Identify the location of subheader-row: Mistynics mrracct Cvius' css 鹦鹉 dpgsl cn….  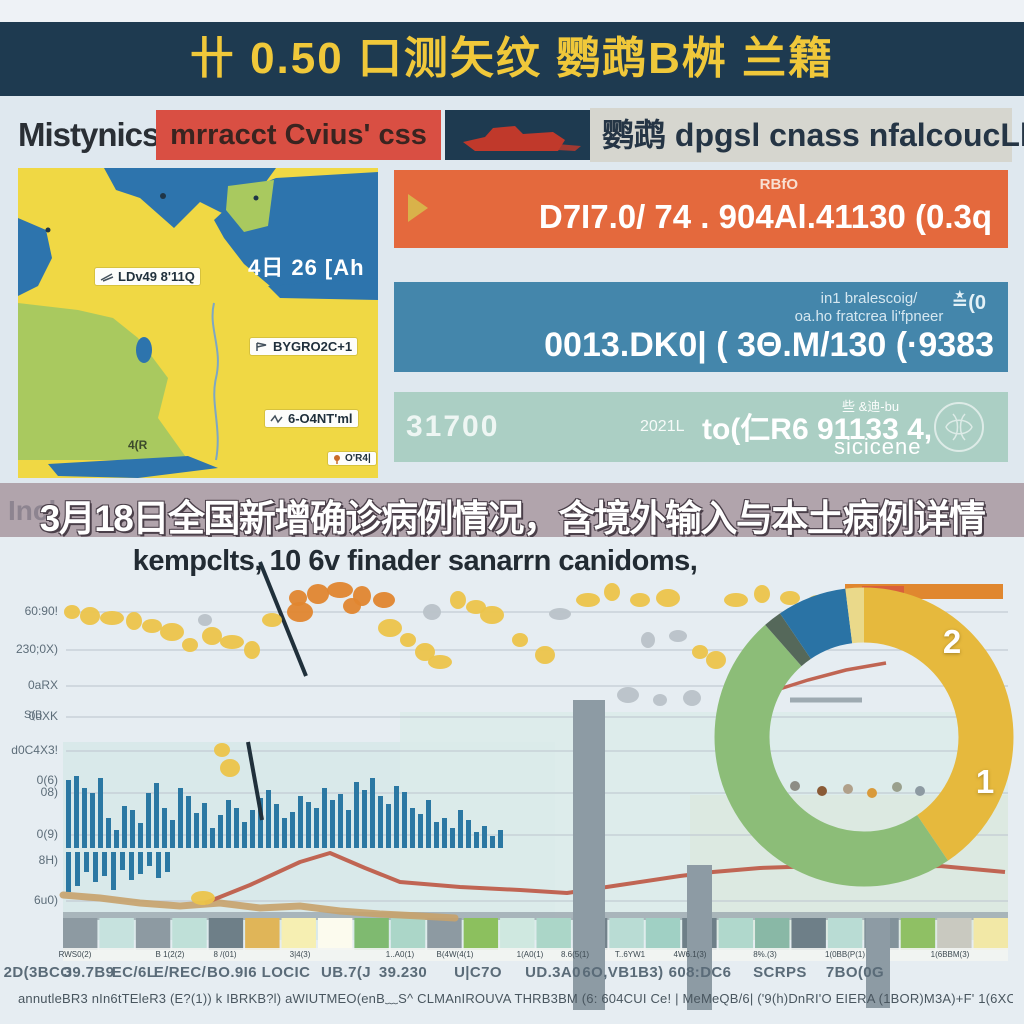
(512, 135).